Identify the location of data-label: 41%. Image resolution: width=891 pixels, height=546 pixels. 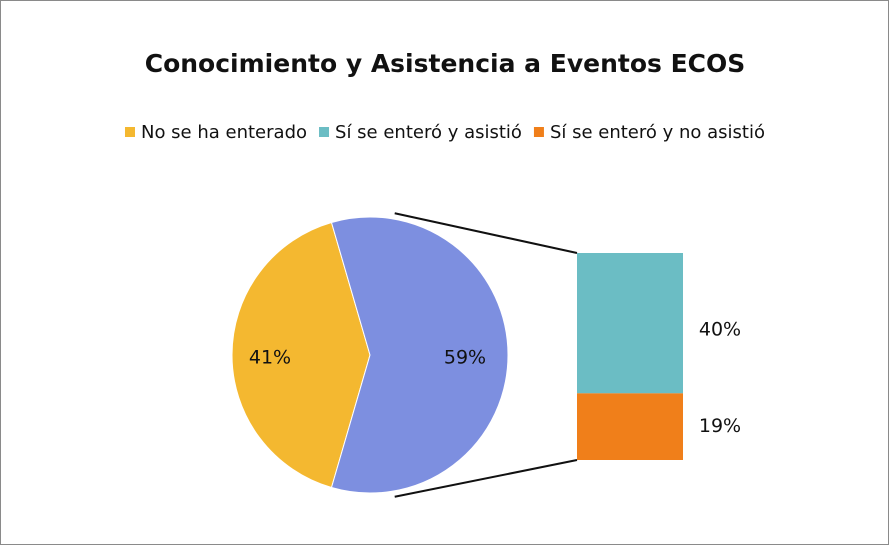
(270, 358).